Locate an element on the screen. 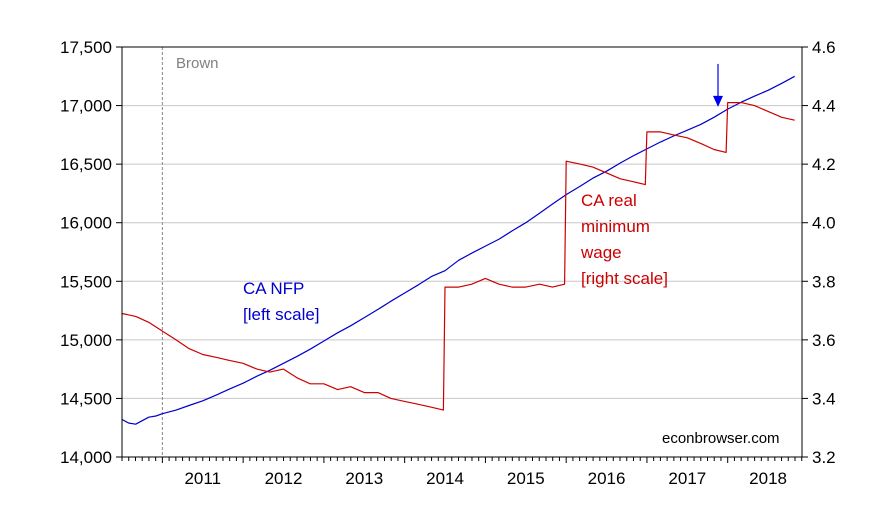  left-tick-label: 16,500 is located at coordinates (86, 164).